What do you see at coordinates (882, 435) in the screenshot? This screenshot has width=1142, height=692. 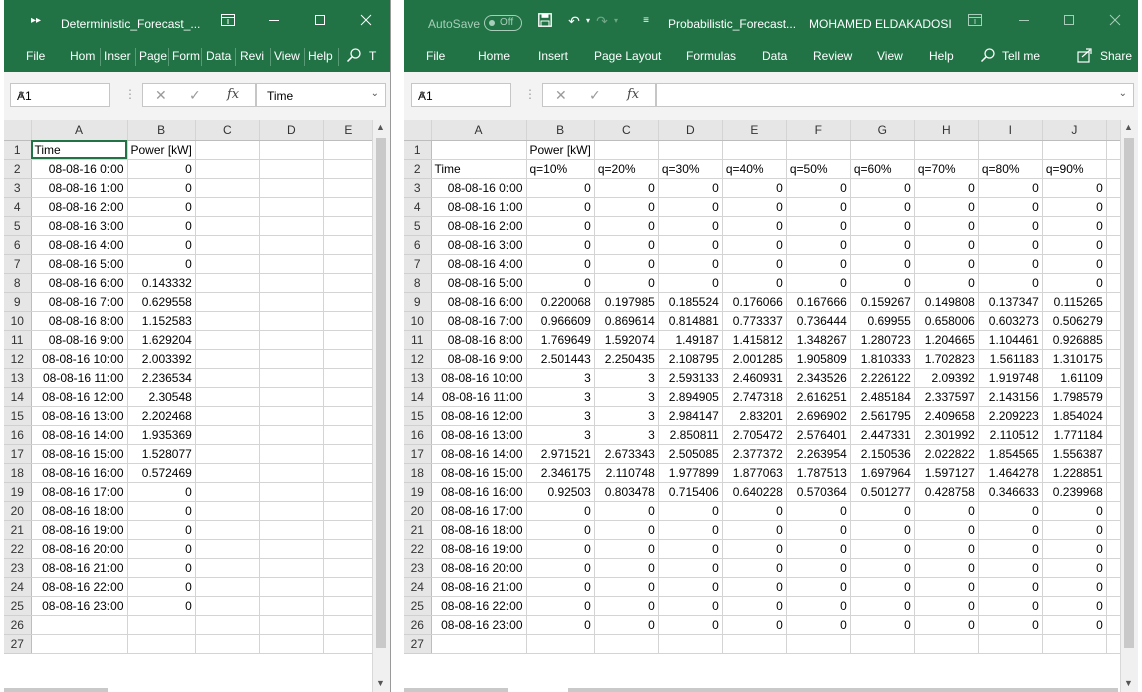 I see `cell: 2.447331` at bounding box center [882, 435].